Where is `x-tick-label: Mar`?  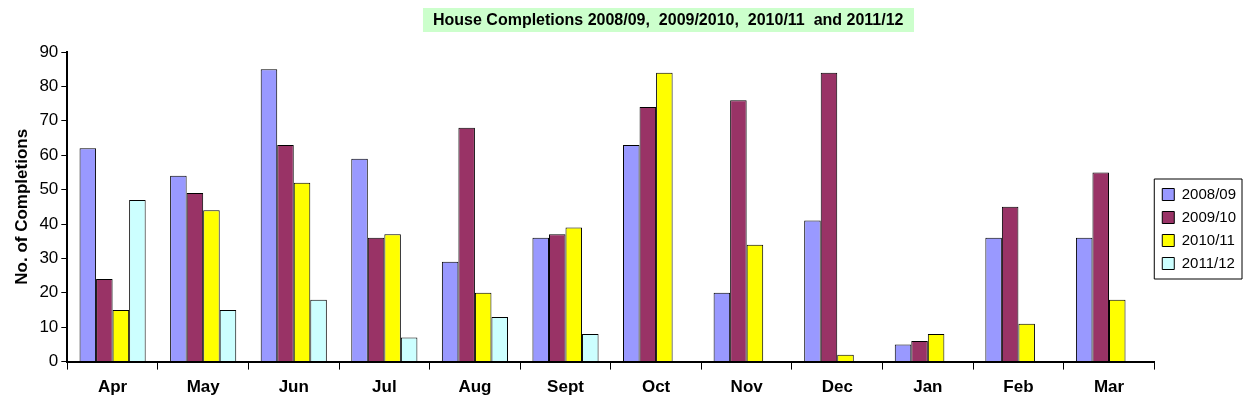 x-tick-label: Mar is located at coordinates (1109, 387).